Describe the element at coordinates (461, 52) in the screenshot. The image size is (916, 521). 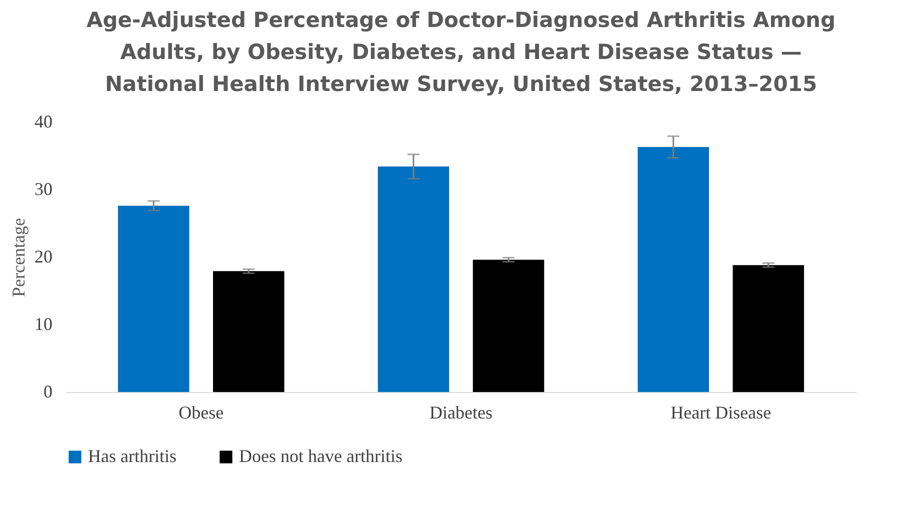
I see `chart-title: Age-Adjusted Percentage of Doctor-Diagnosed Arthritis Among Adults, by Obesity, Diabetes, and Heart Disease Status — National Health Interview Survey, United States, 2013–2015` at that location.